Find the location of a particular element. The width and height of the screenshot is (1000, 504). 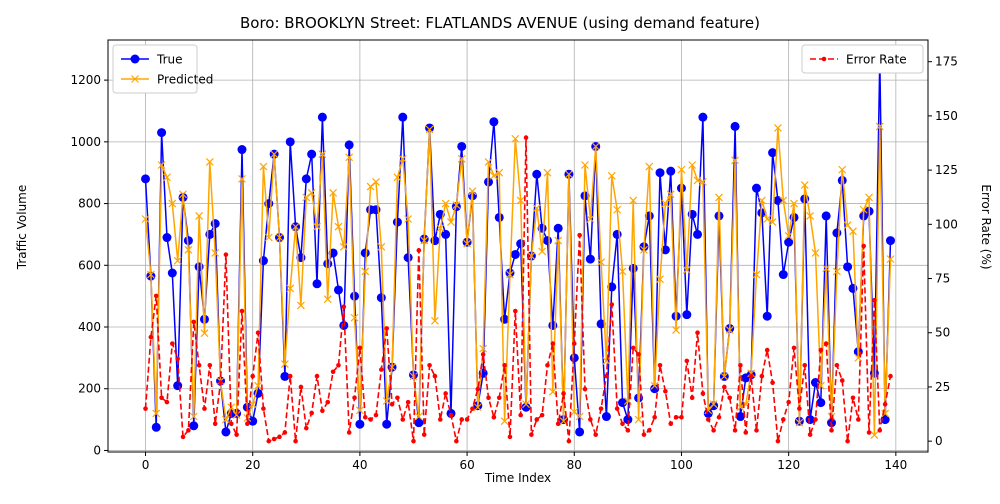

y-right-tick-label: 25 is located at coordinates (942, 387).